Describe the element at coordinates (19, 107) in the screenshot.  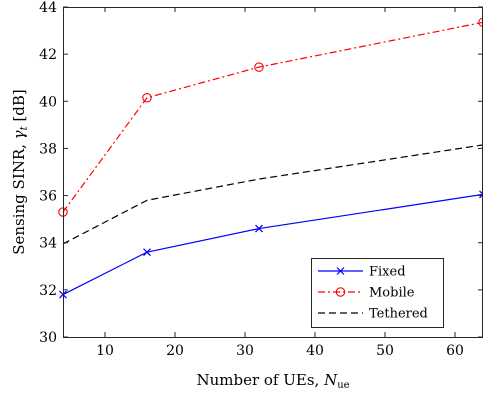
I see `y-axis-label-unit: [dB]` at that location.